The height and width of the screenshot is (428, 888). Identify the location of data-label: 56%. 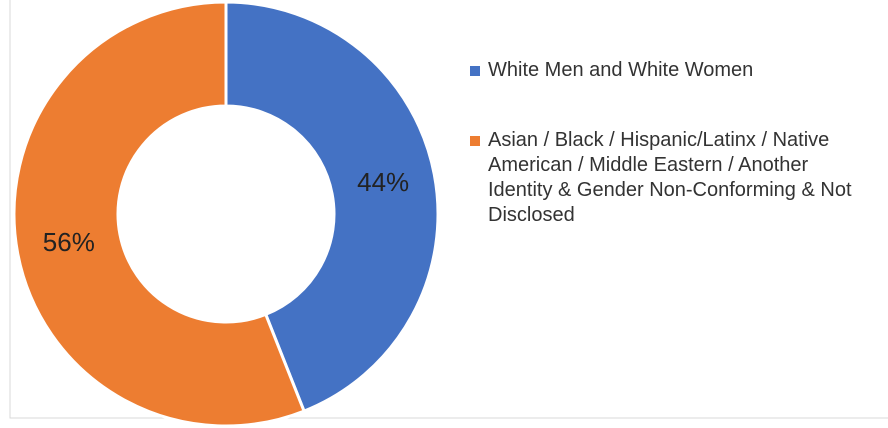
(69, 242).